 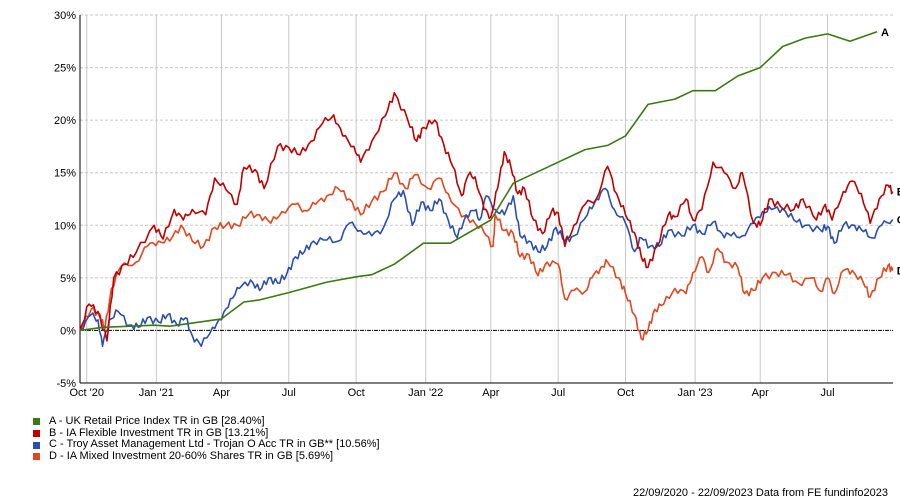 What do you see at coordinates (425, 393) in the screenshot?
I see `x-tick-label: Jan '22` at bounding box center [425, 393].